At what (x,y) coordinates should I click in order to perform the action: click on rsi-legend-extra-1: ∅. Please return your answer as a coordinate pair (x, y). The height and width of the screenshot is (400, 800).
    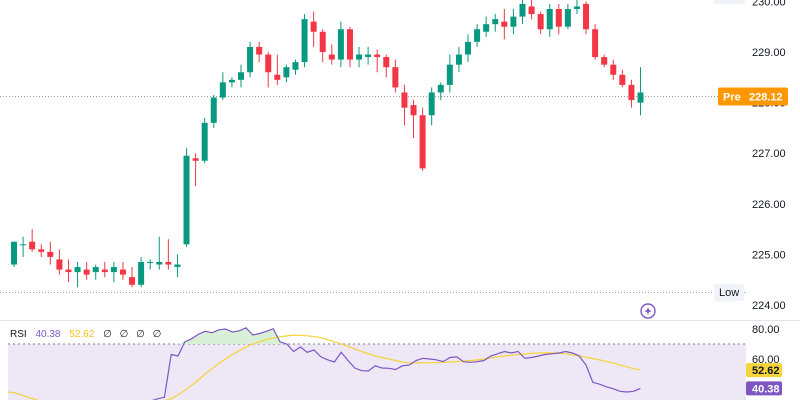
    Looking at the image, I should click on (107, 334).